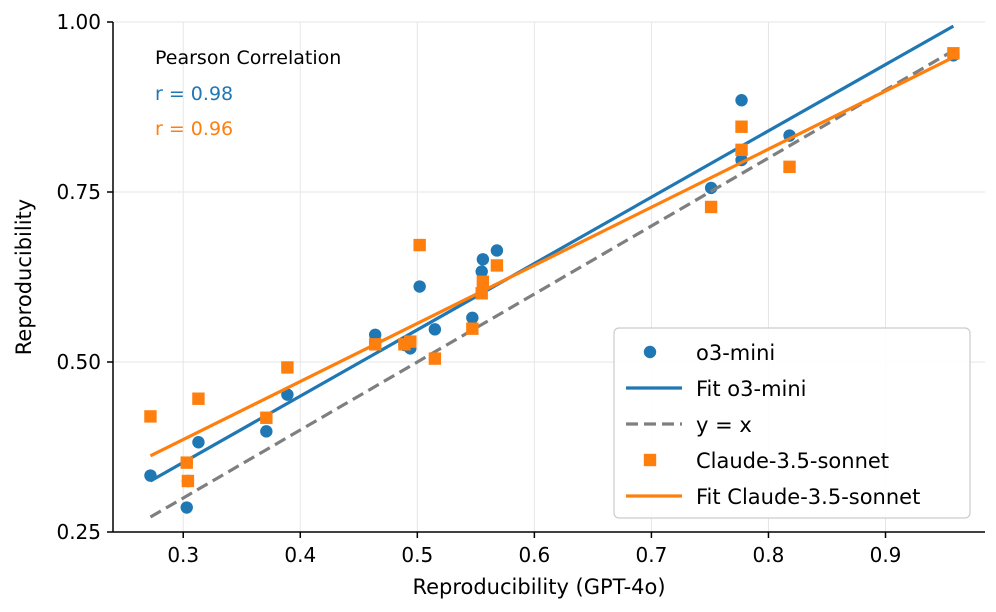 The width and height of the screenshot is (996, 612). I want to click on legend-swatch-circle, so click(650, 352).